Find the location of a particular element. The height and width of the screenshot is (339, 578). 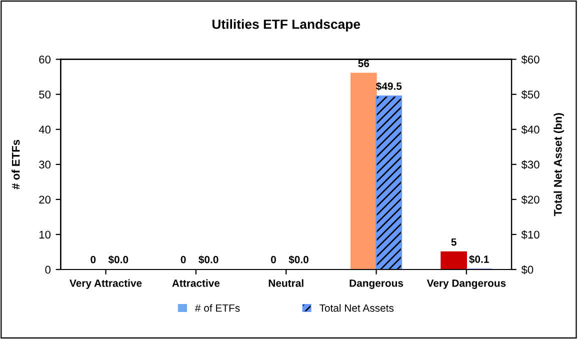

y-axis-title: # of ETFs is located at coordinates (16, 165).